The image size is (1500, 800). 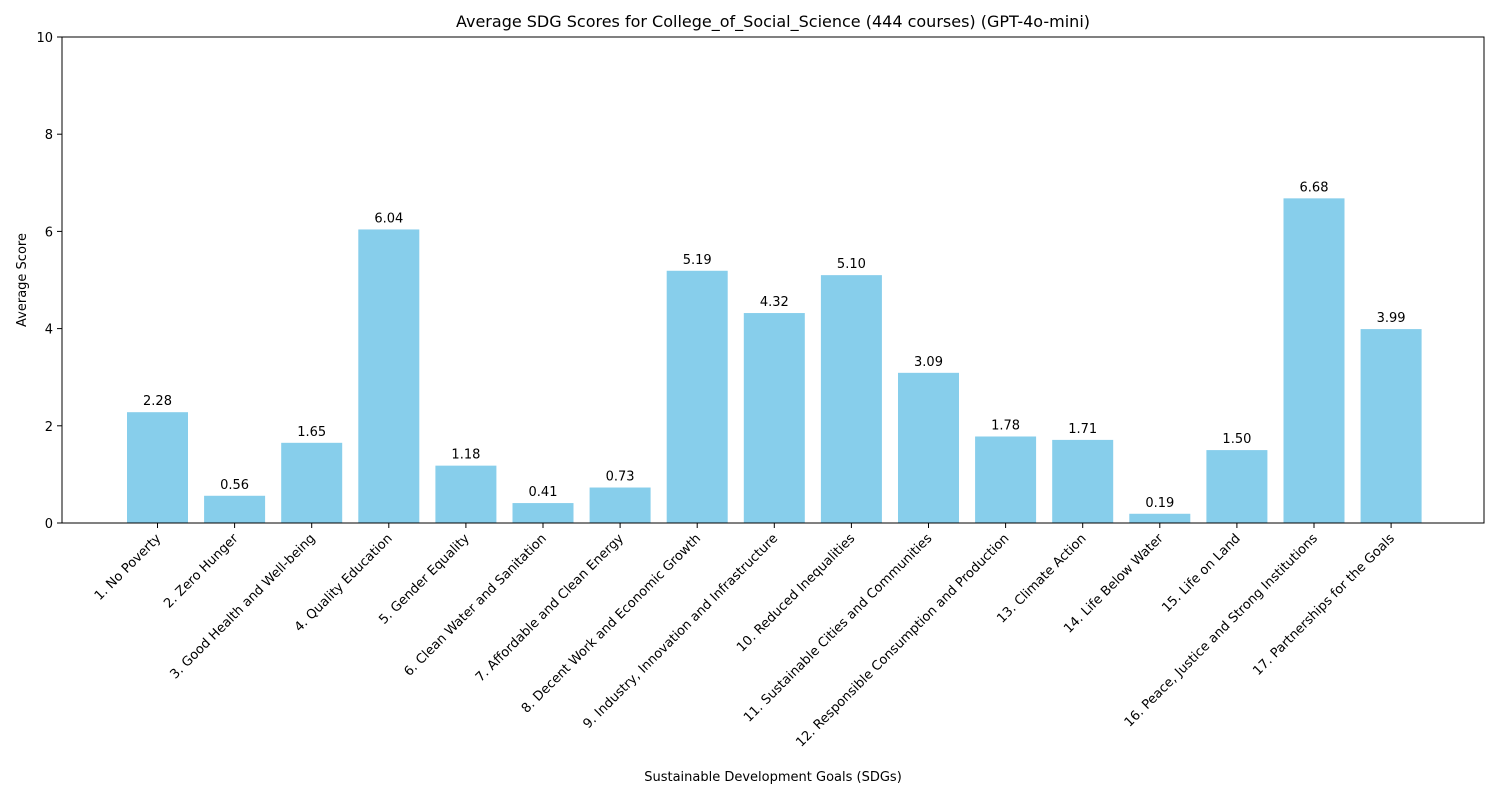 I want to click on x-tick-label-6: 6. Clean Water and Sanitation, so click(x=476, y=605).